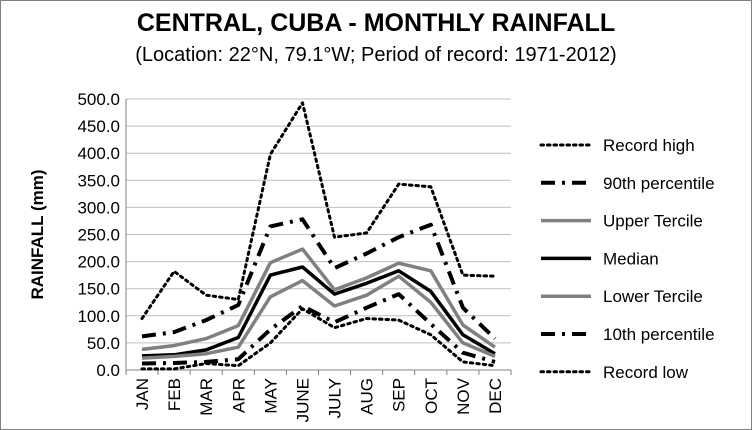 The width and height of the screenshot is (752, 430). Describe the element at coordinates (238, 395) in the screenshot. I see `x-tick-label: APR` at that location.